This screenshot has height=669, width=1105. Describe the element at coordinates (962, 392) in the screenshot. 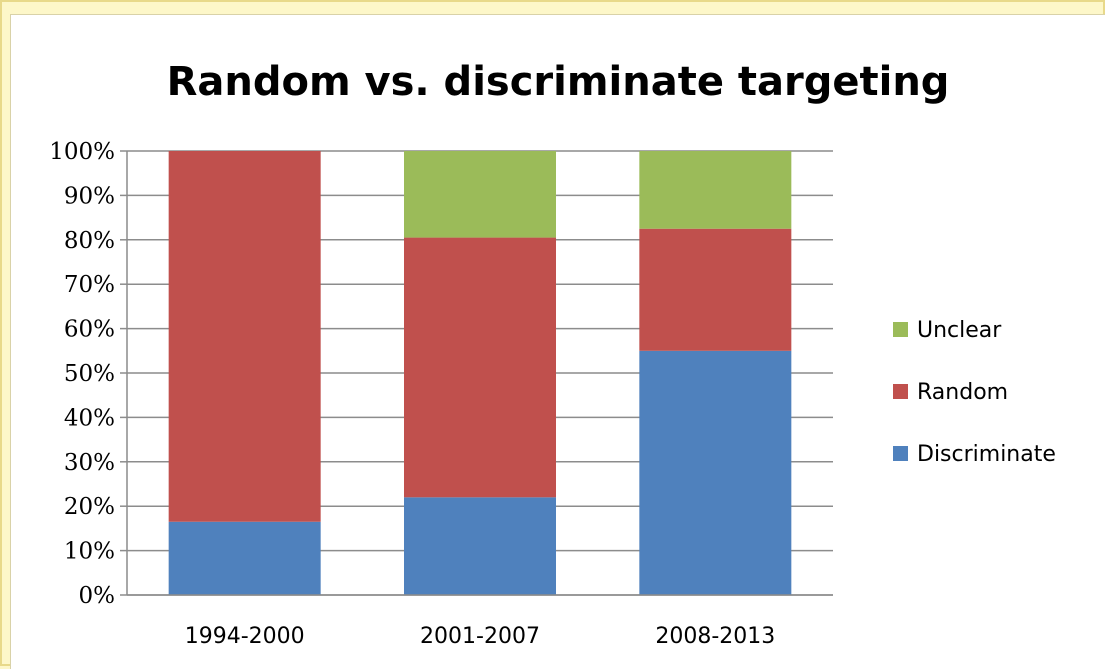

I see `legend-label: Random` at that location.